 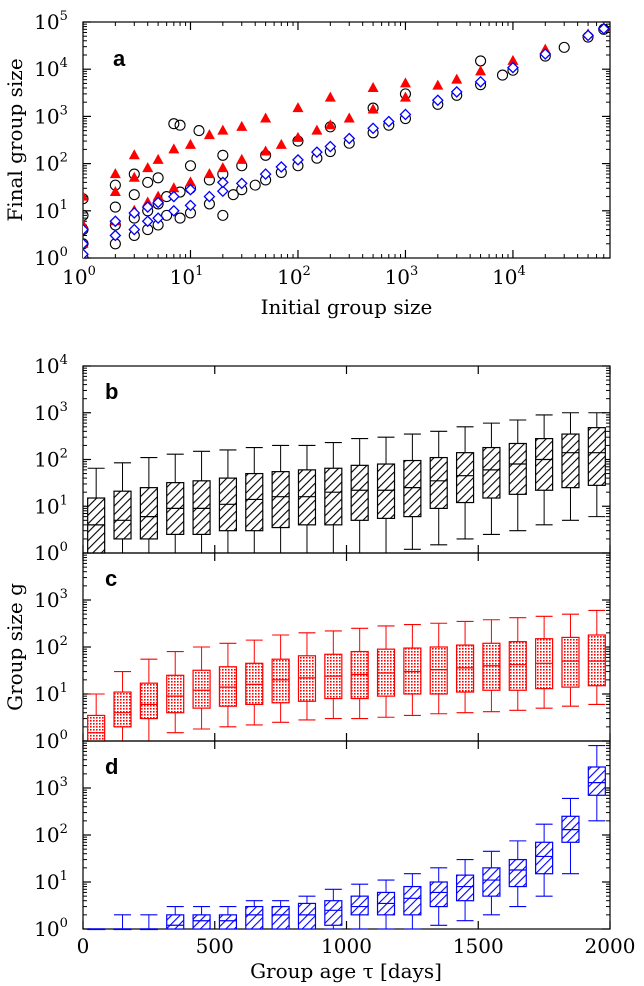 What do you see at coordinates (610, 946) in the screenshot?
I see `x-tick-label: 2000` at bounding box center [610, 946].